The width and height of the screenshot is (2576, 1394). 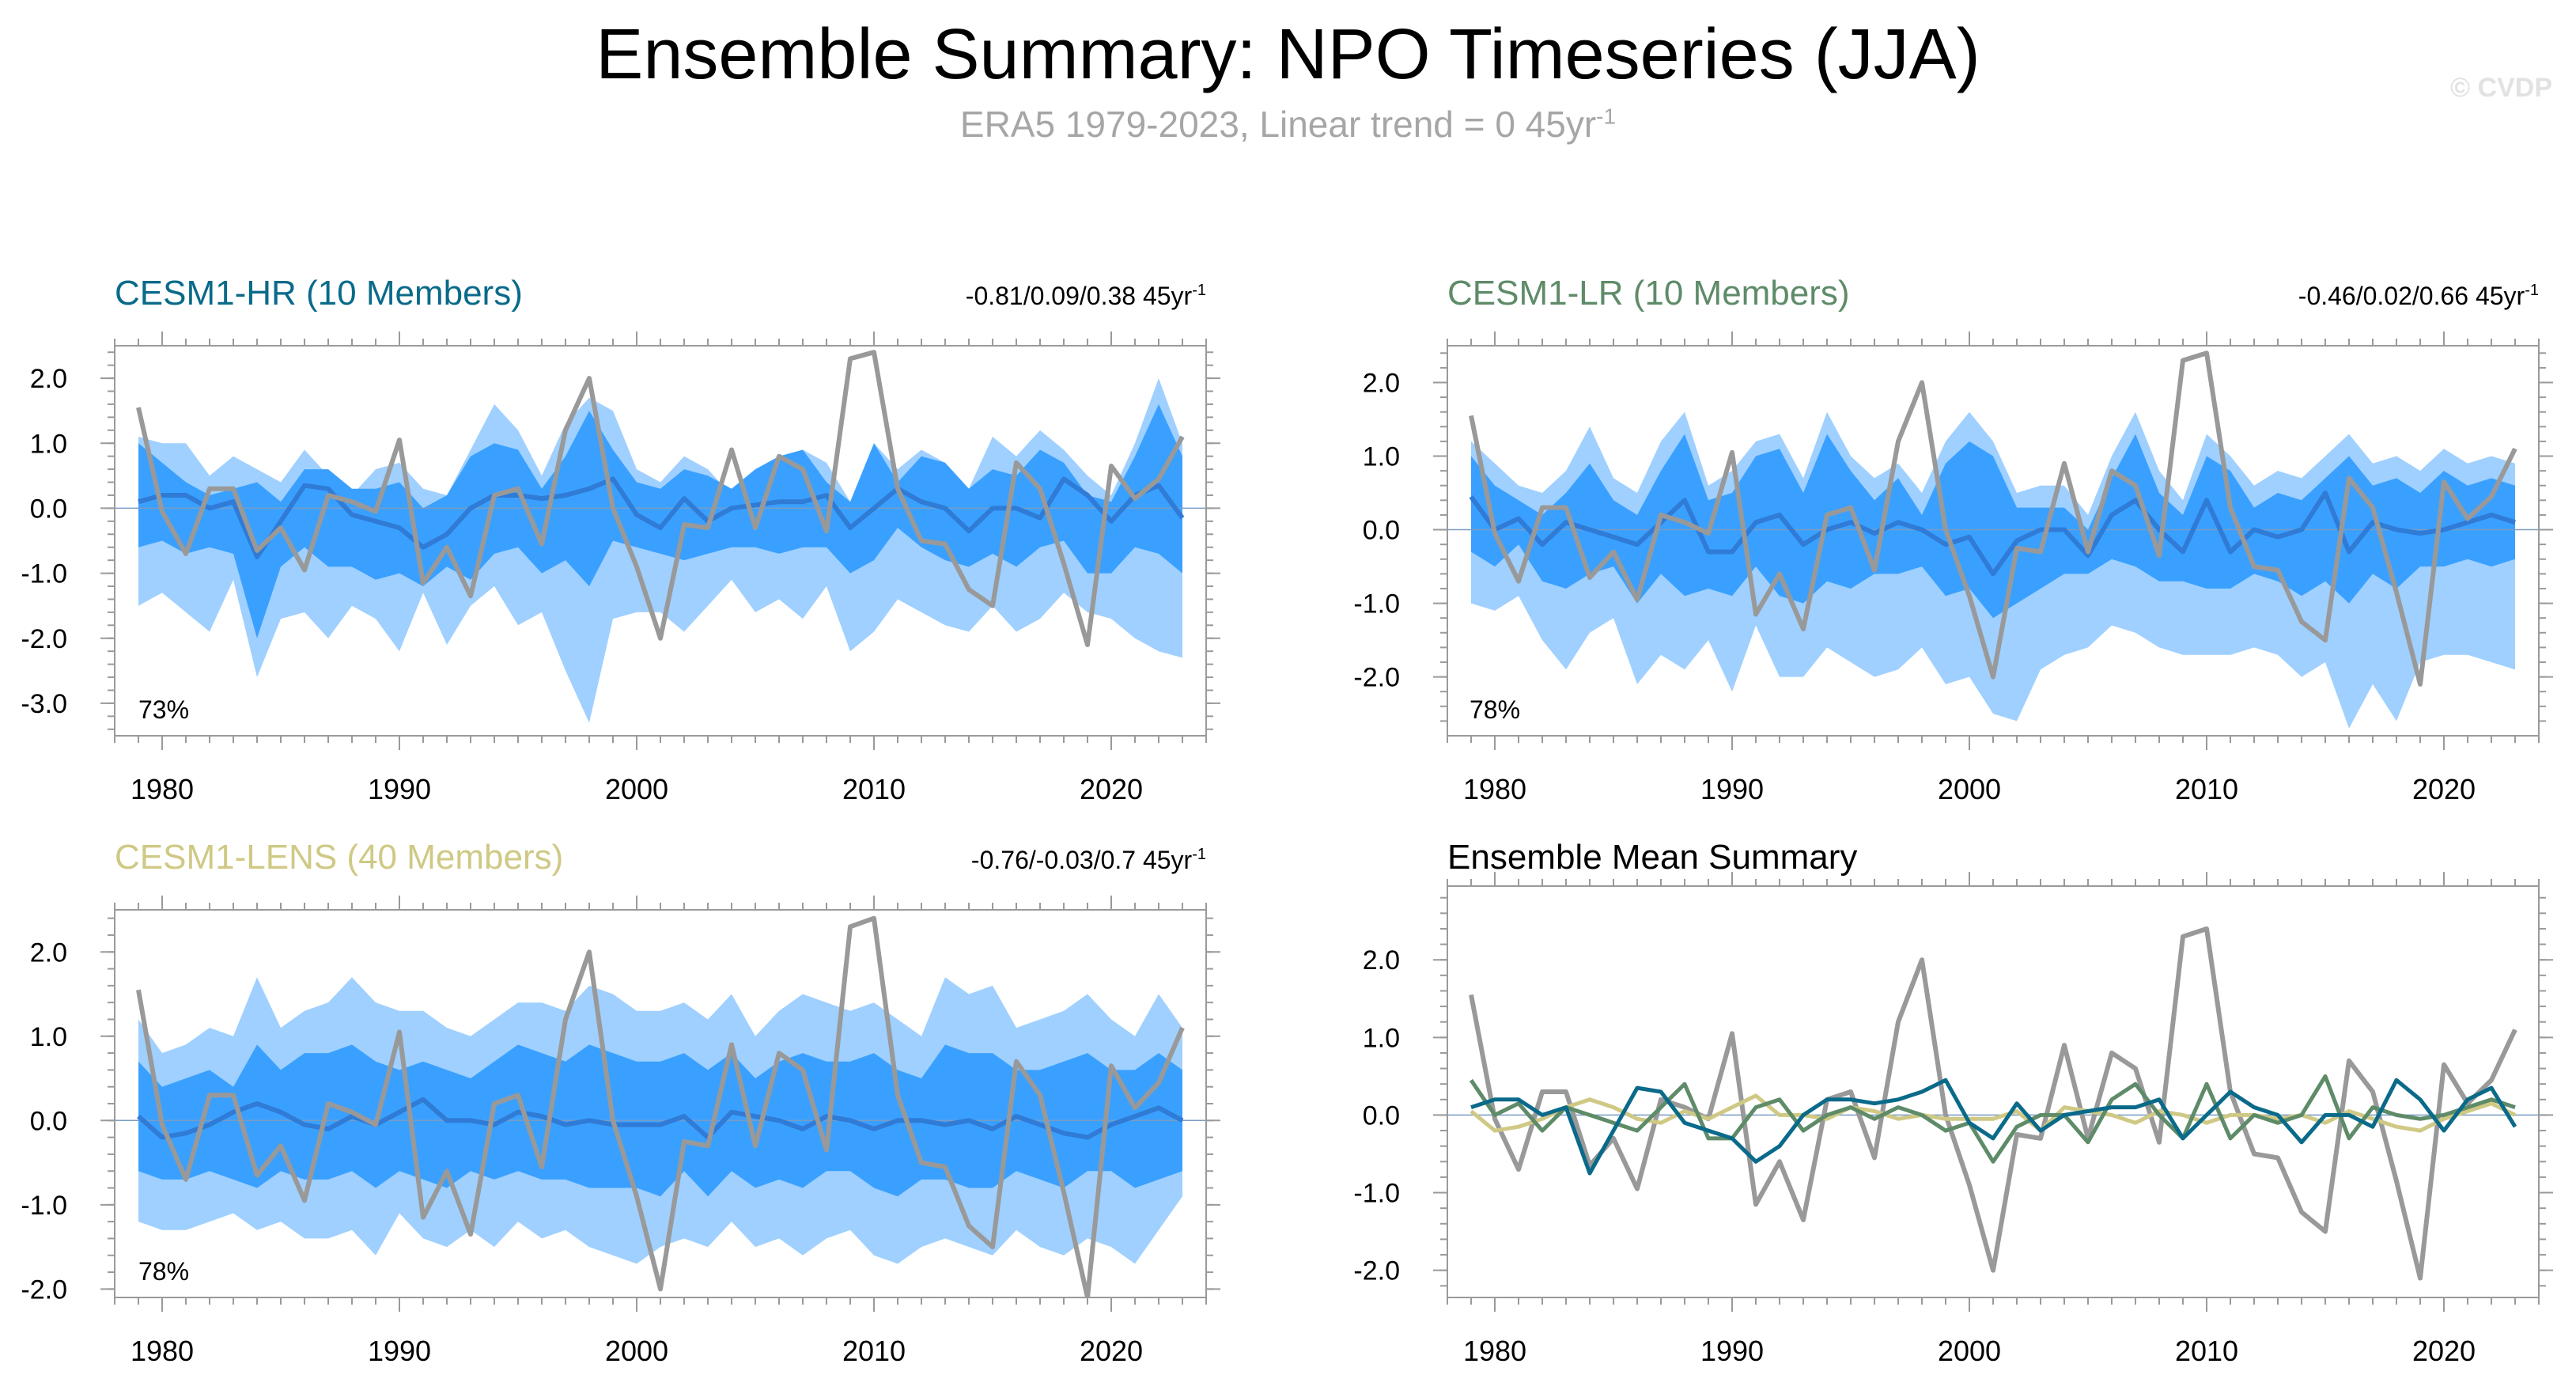 I want to click on panel-title: CESM1-HR (10 Members), so click(x=319, y=293).